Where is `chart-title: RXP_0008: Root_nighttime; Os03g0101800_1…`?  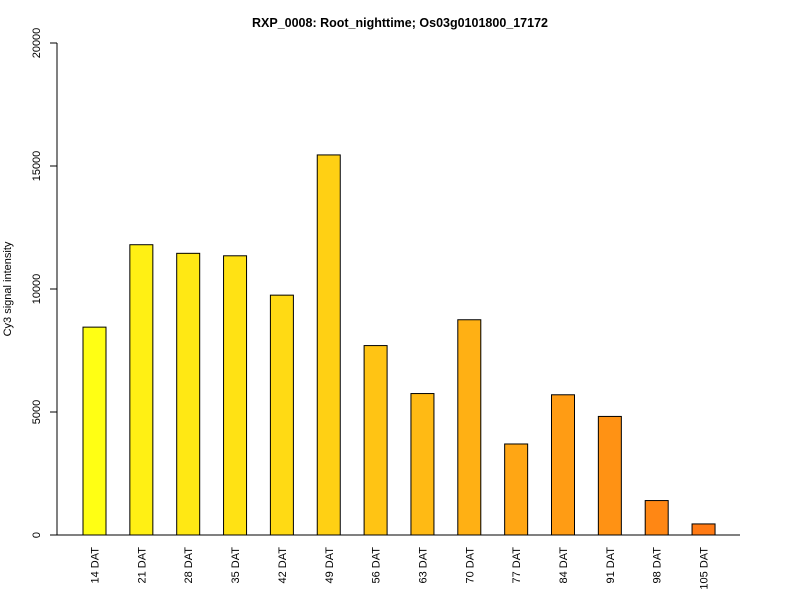 chart-title: RXP_0008: Root_nighttime; Os03g0101800_1… is located at coordinates (400, 23).